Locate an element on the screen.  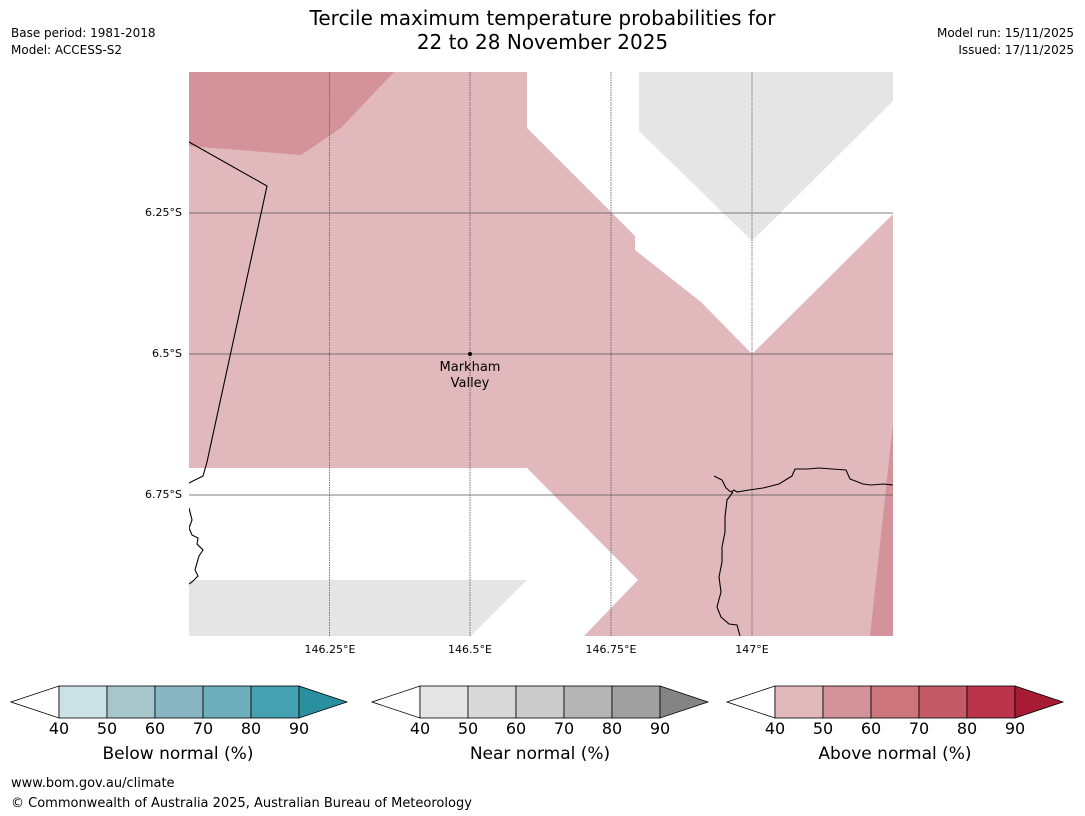
issued-text: Issued: 17/11/2025 is located at coordinates (1016, 50).